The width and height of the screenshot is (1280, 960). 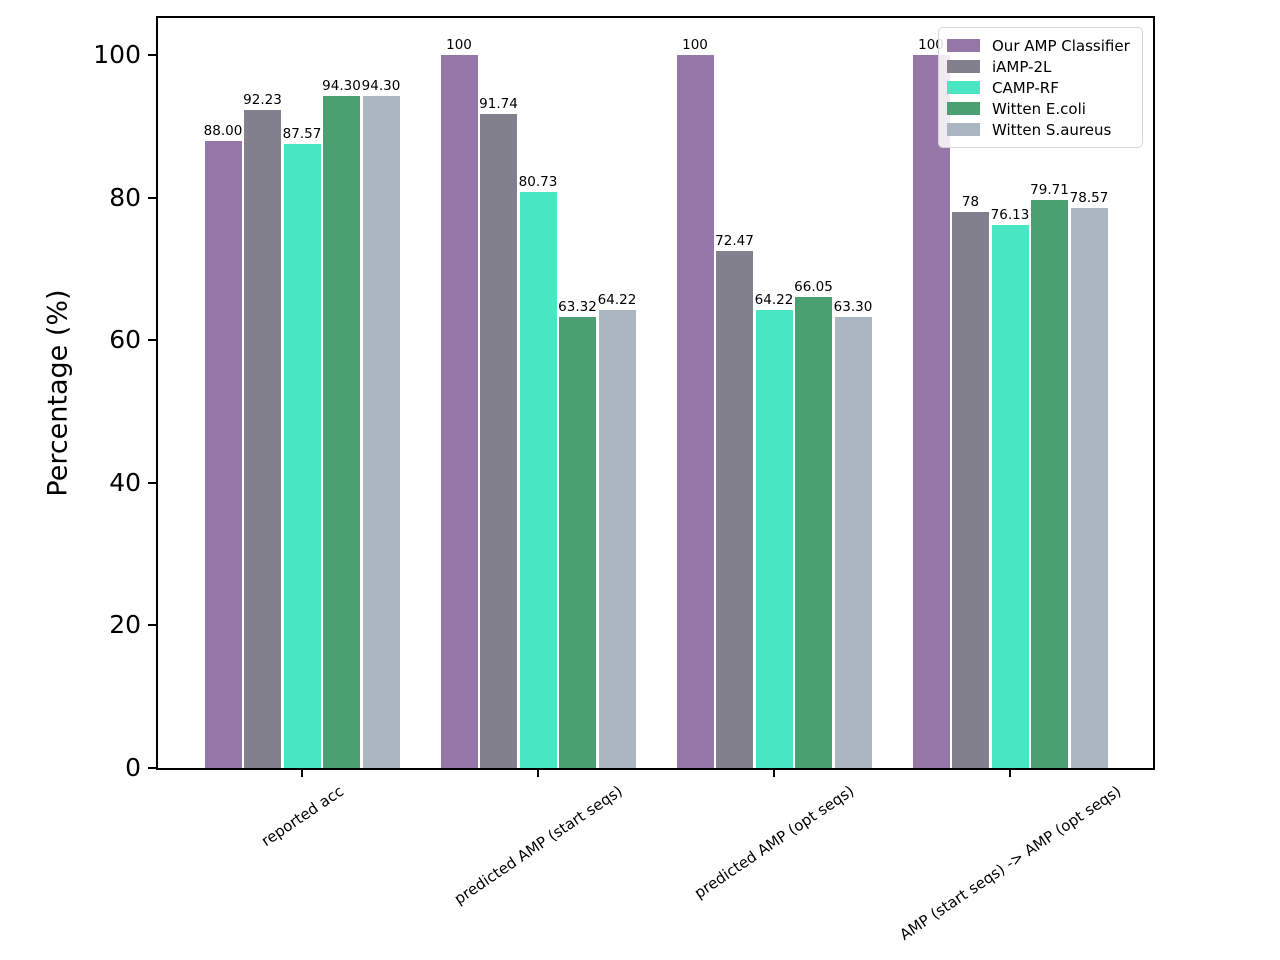 I want to click on bar-value-label: 79.71, so click(x=1049, y=189).